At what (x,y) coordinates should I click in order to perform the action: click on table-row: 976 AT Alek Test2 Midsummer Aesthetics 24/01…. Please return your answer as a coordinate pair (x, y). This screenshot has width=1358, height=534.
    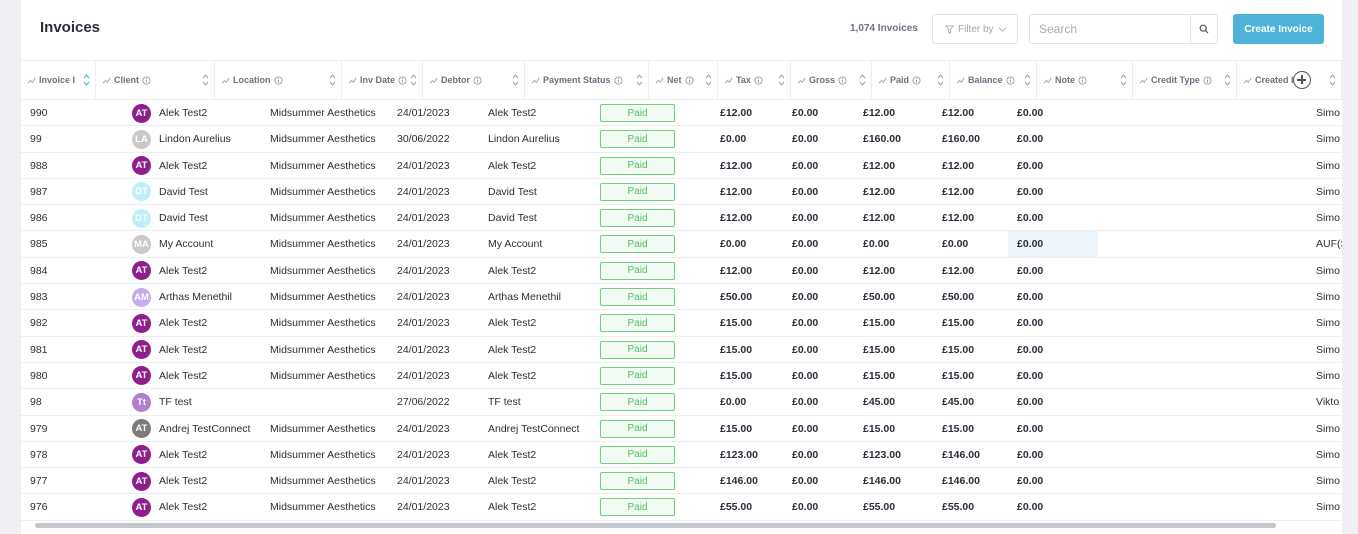
    Looking at the image, I should click on (681, 507).